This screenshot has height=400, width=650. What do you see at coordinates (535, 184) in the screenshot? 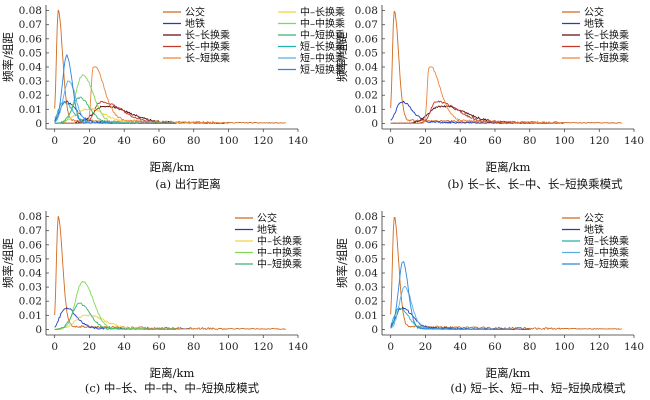
I see `panel-caption: (b) 长–长、长–中、长–短换乘模式` at bounding box center [535, 184].